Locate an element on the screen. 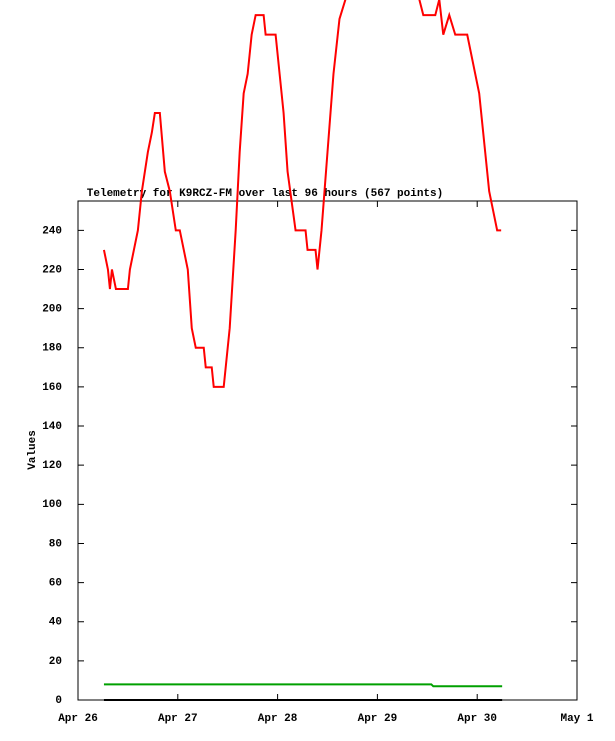 The width and height of the screenshot is (615, 741). x-tick-label: Apr 26 is located at coordinates (78, 719).